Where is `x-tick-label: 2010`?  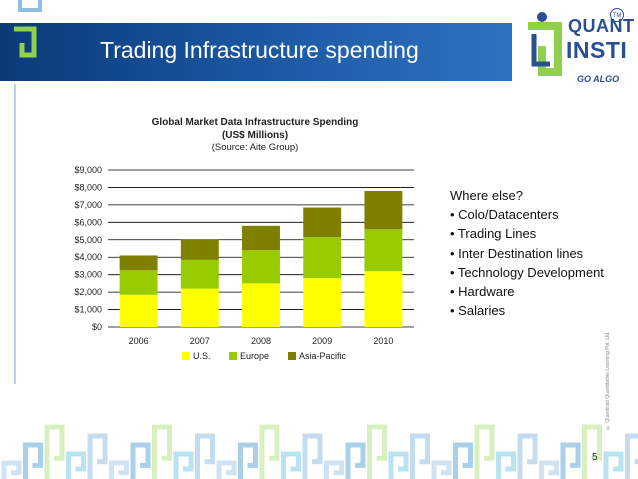
x-tick-label: 2010 is located at coordinates (383, 341).